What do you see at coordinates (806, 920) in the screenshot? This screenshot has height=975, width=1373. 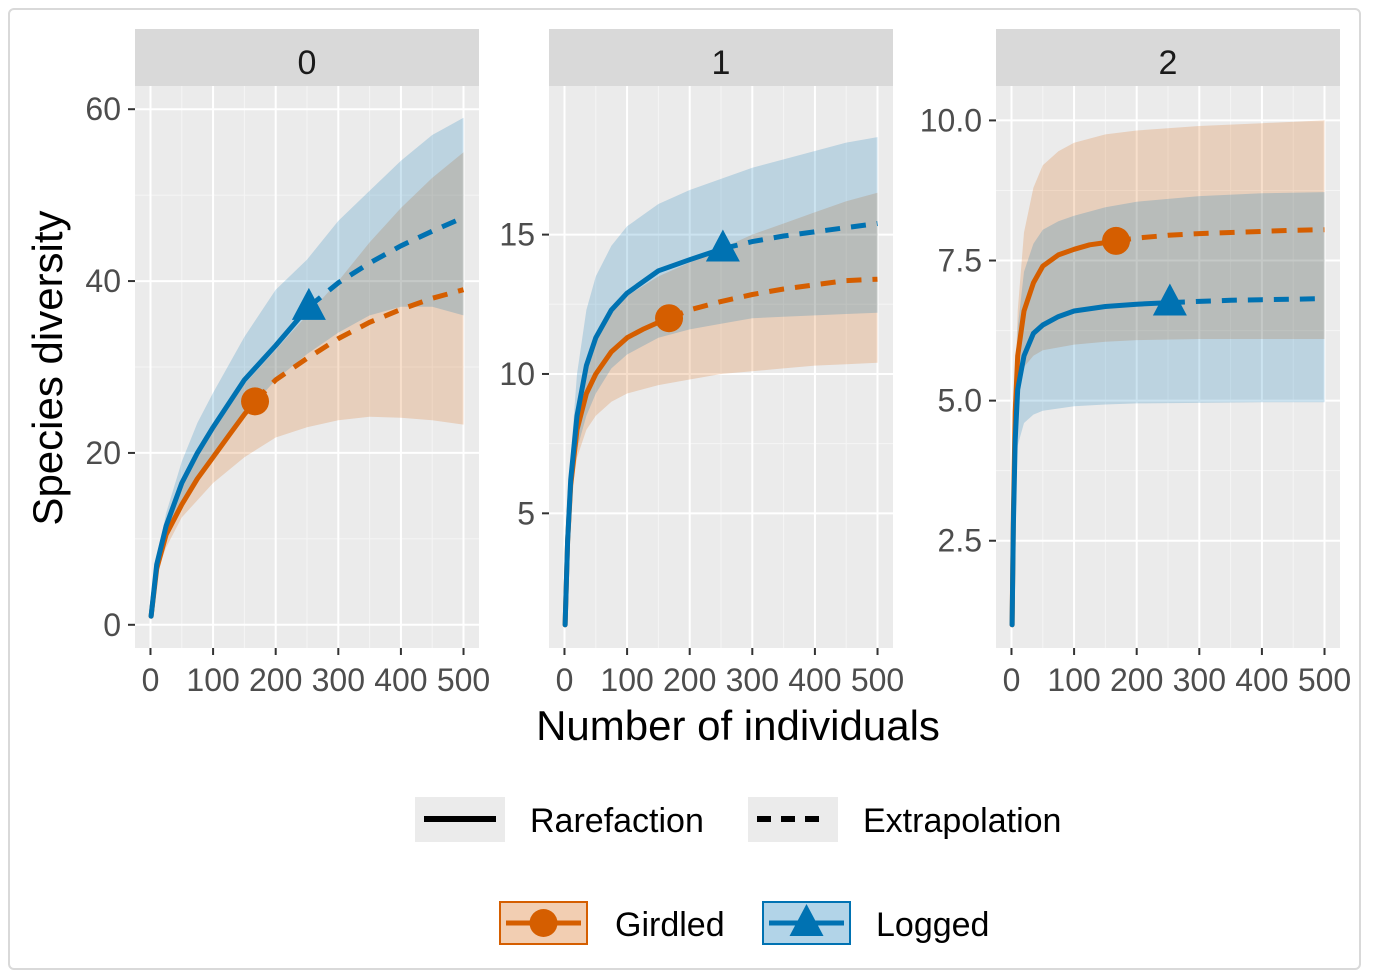 I see `legend-marker-triangle` at bounding box center [806, 920].